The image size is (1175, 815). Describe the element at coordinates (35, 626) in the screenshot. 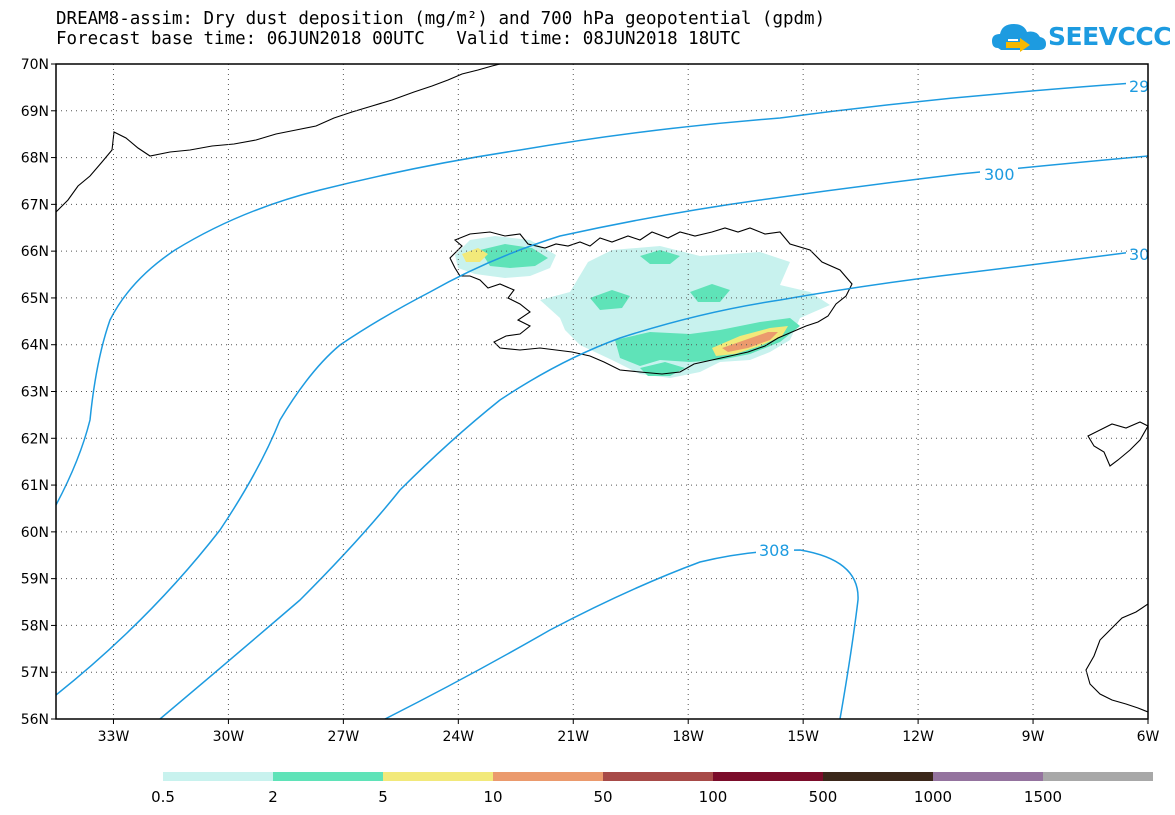

I see `lat-tick-label: 58N` at that location.